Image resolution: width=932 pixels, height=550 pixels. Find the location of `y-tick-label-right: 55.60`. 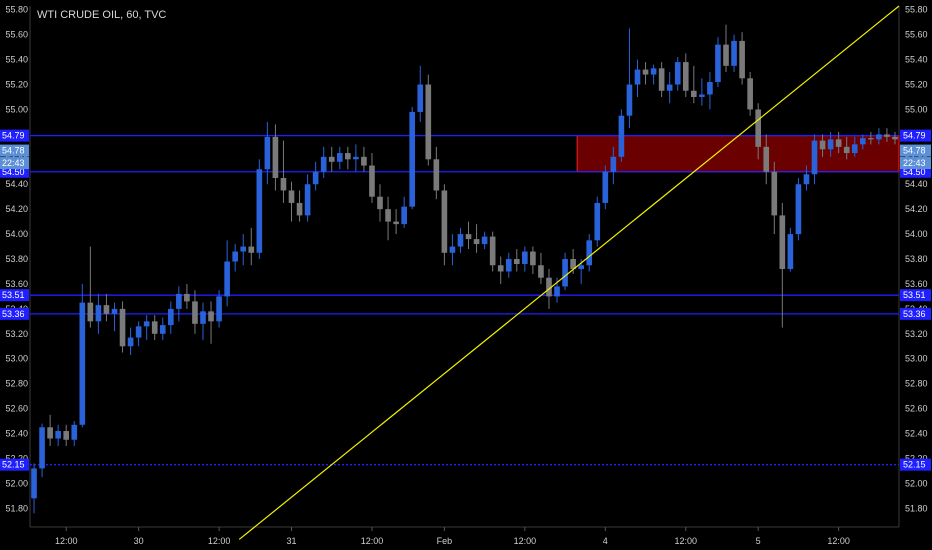

y-tick-label-right: 55.60 is located at coordinates (916, 35).